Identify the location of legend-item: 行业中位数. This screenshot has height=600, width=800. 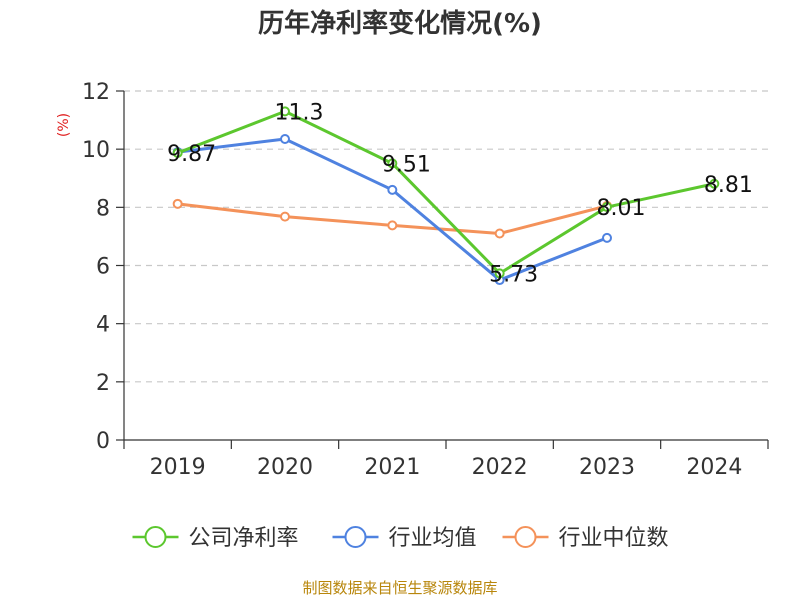
(585, 538).